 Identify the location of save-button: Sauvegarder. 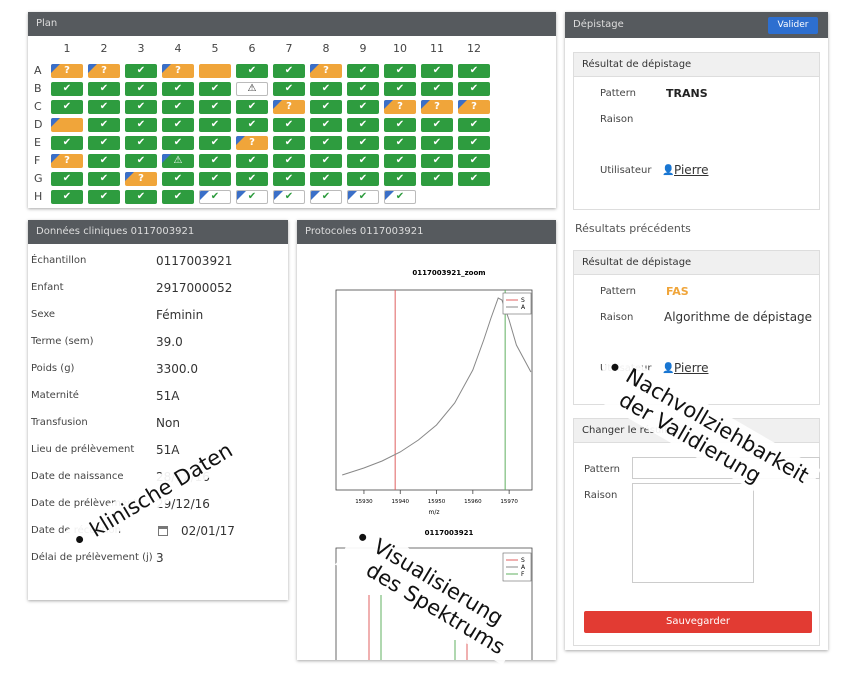
(698, 622).